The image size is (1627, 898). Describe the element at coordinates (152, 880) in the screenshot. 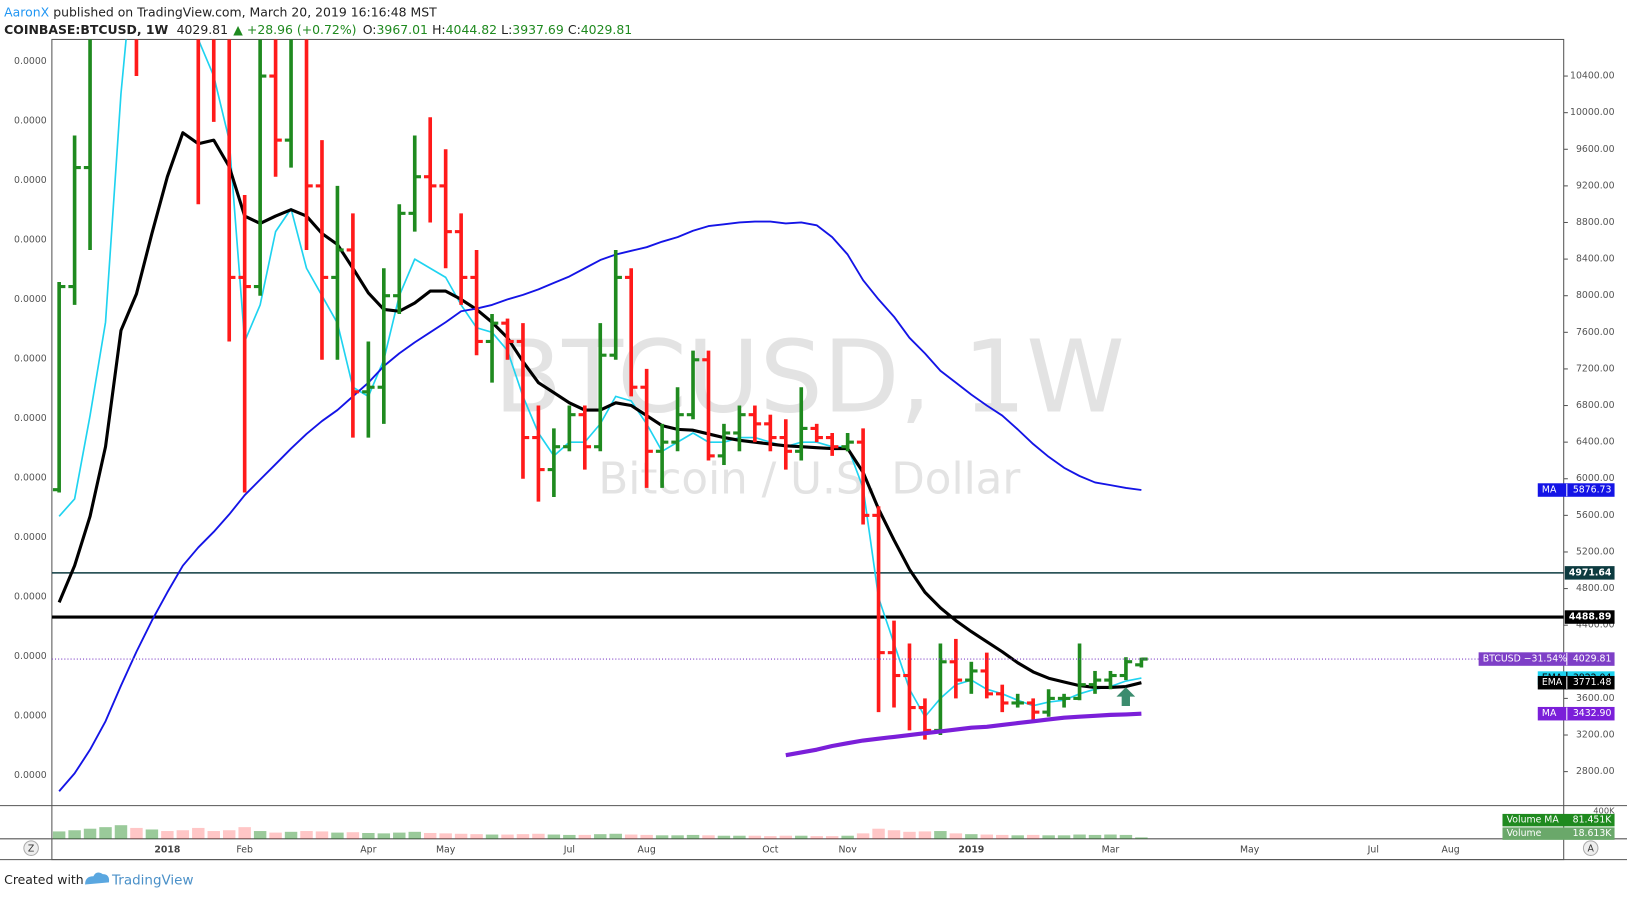

I see `footer-brand: TradingView` at that location.